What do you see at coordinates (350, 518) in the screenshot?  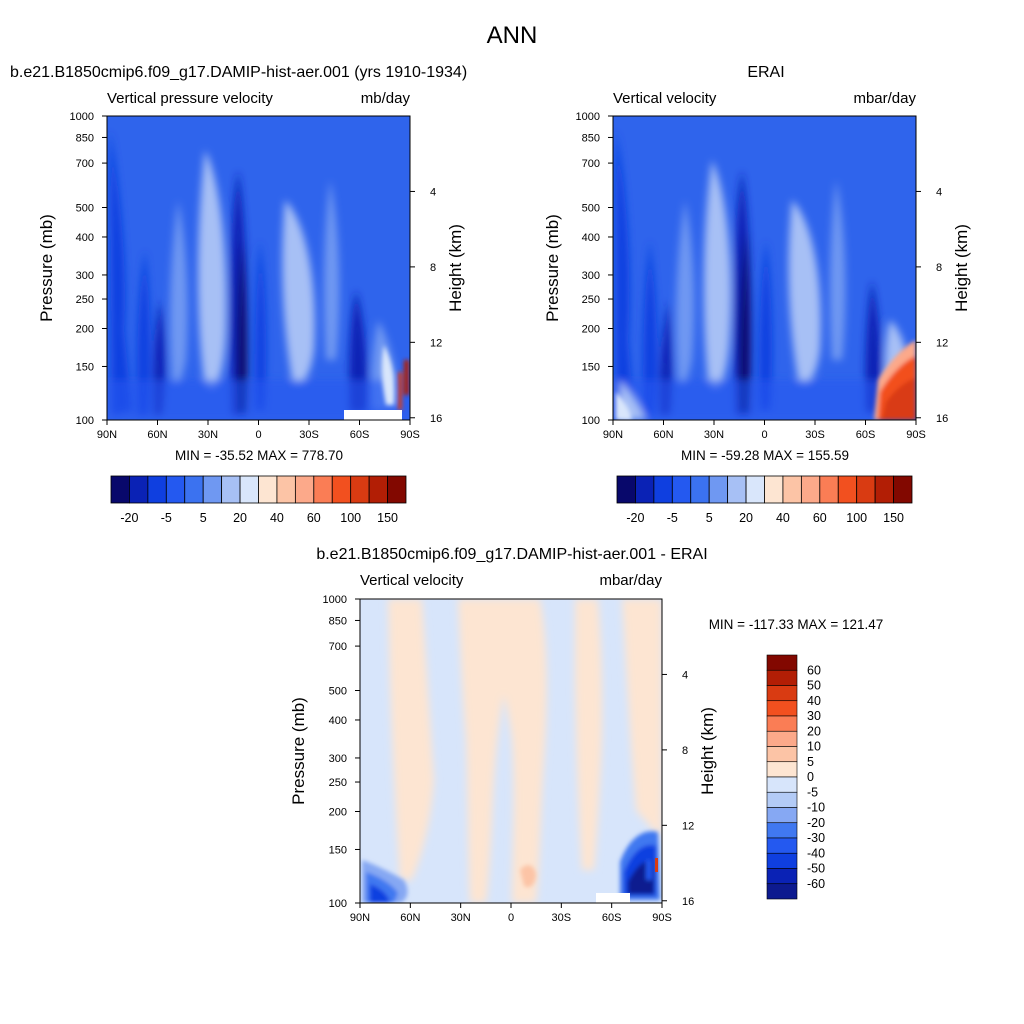 I see `colorbar-label: 100` at bounding box center [350, 518].